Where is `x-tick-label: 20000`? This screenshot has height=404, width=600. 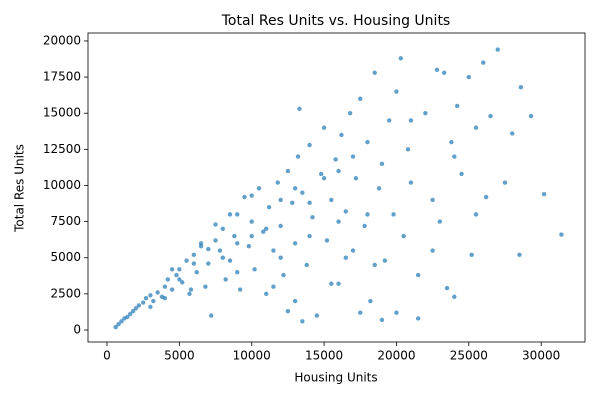 x-tick-label: 20000 is located at coordinates (396, 356).